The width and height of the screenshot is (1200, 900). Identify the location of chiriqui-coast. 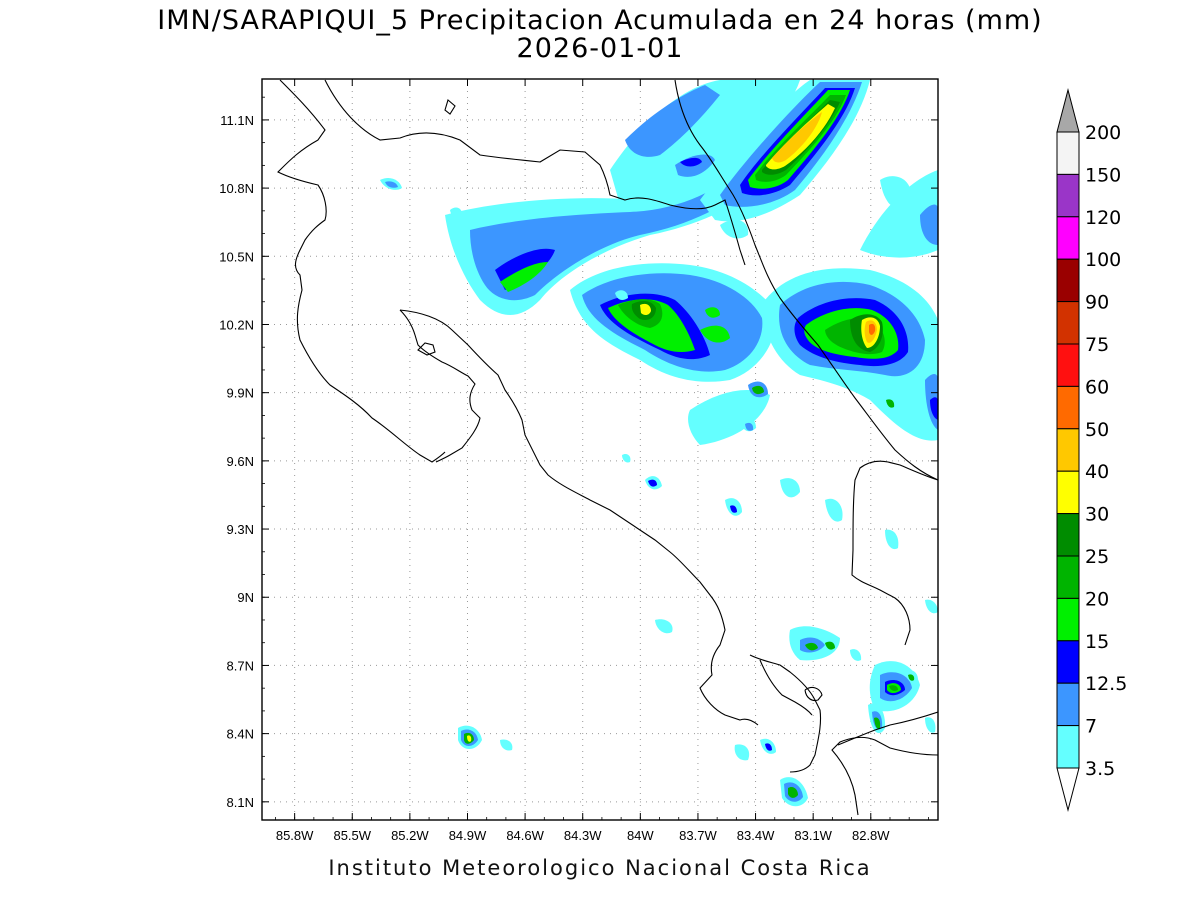
(887, 728).